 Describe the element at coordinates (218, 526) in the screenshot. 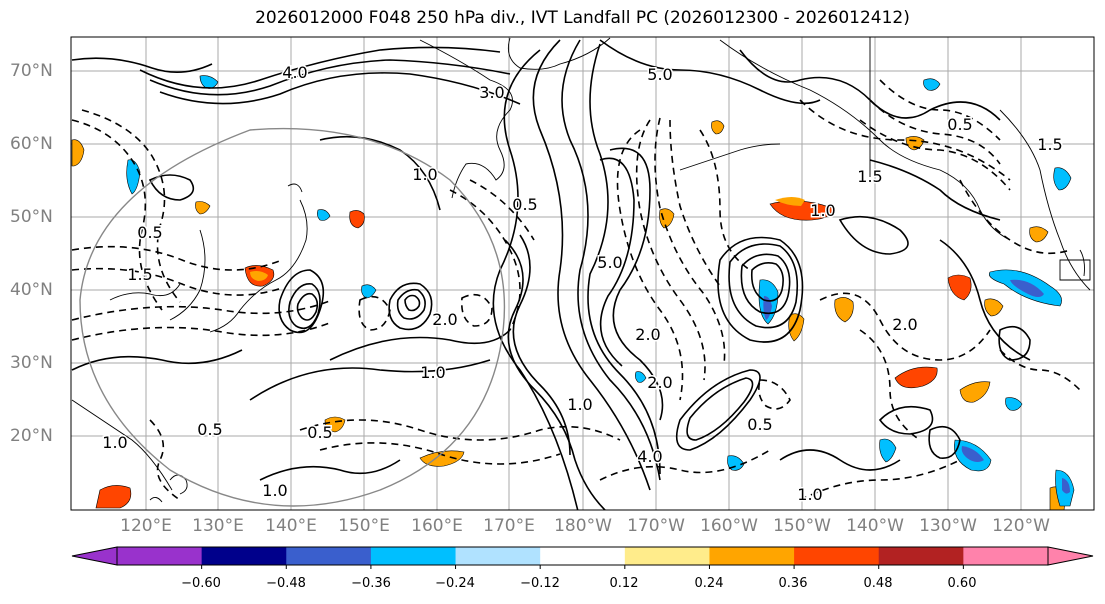

I see `lon-label-130e: 130°E` at that location.